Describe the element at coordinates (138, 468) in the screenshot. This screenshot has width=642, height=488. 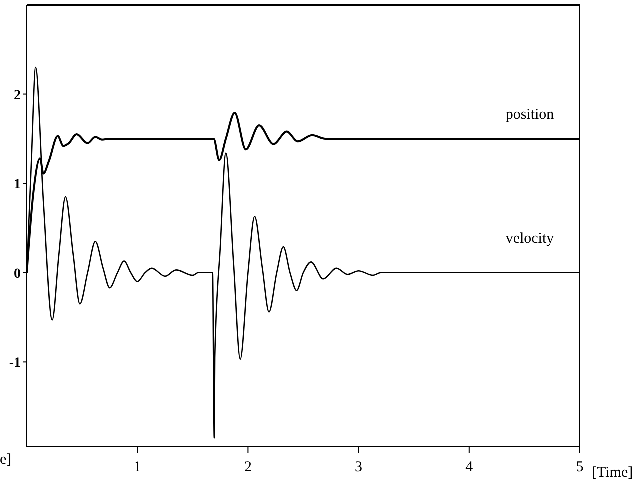
I see `x-tick-label: 1` at that location.